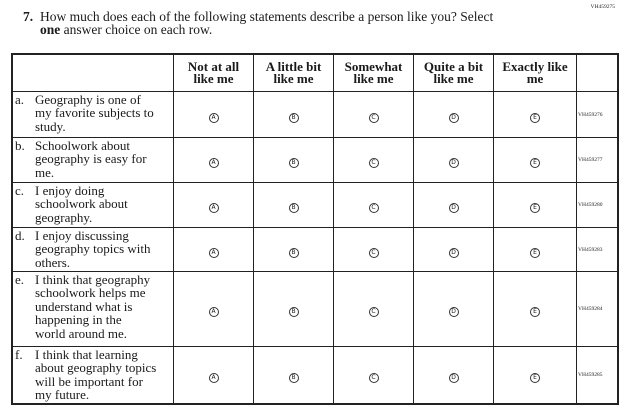 The width and height of the screenshot is (621, 415). I want to click on column-header-line1: Somewhat, so click(373, 66).